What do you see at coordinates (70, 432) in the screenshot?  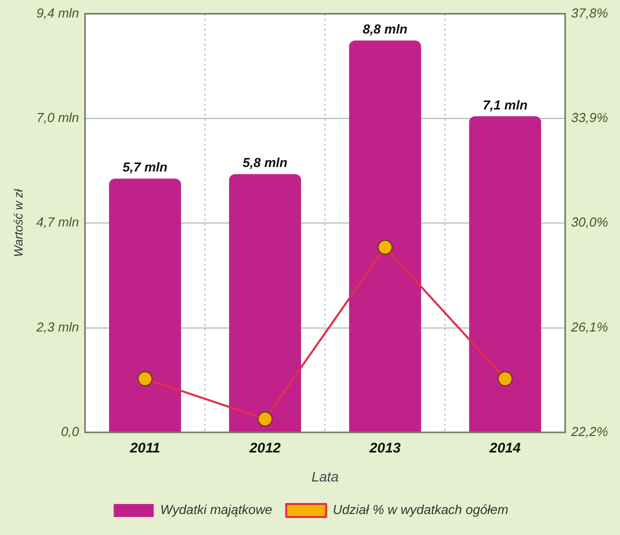 I see `y-tick-label: 0,0` at bounding box center [70, 432].